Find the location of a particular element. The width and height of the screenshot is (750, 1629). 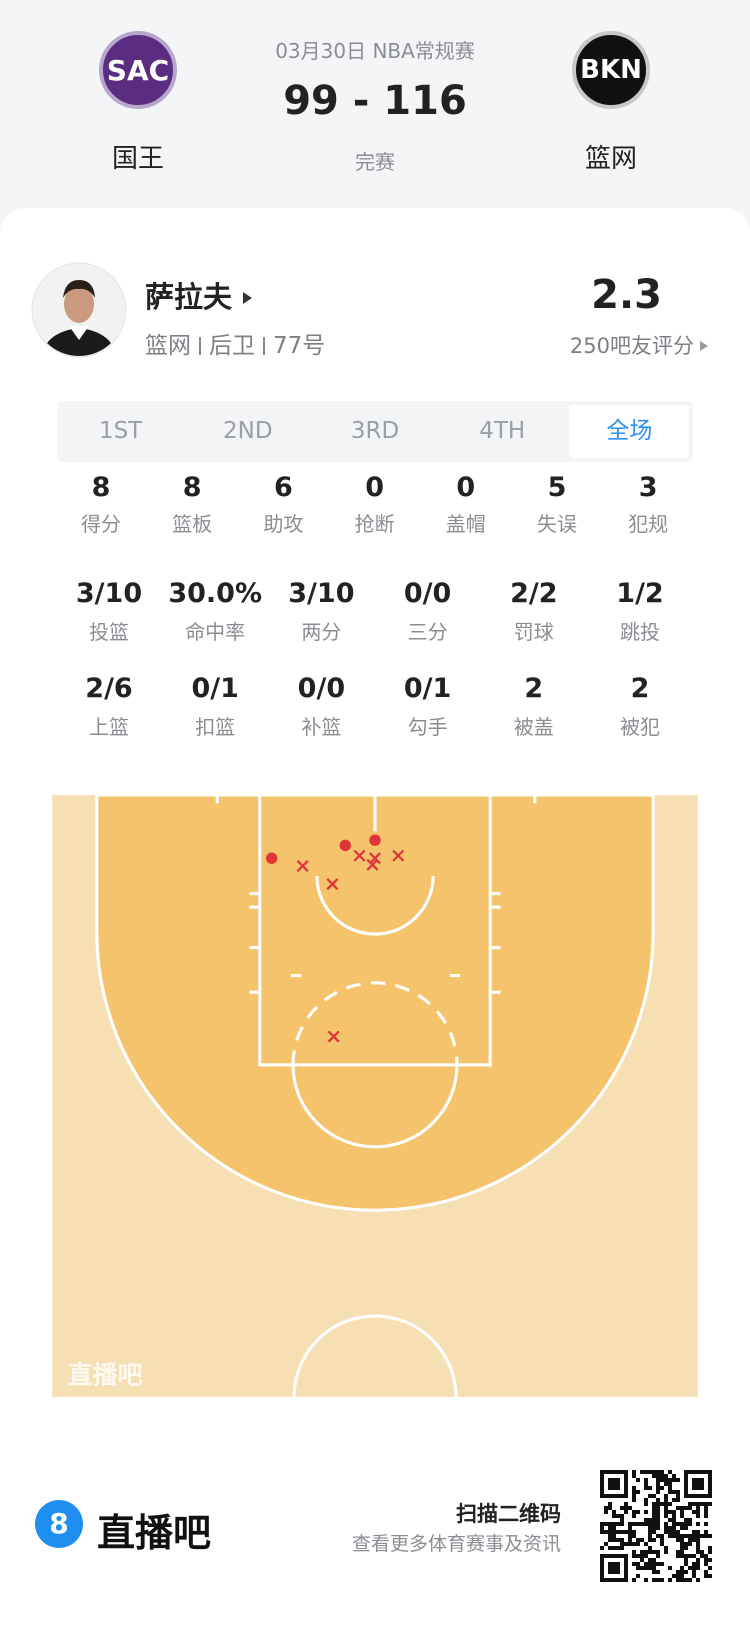

home-logo: SAC is located at coordinates (138, 70).